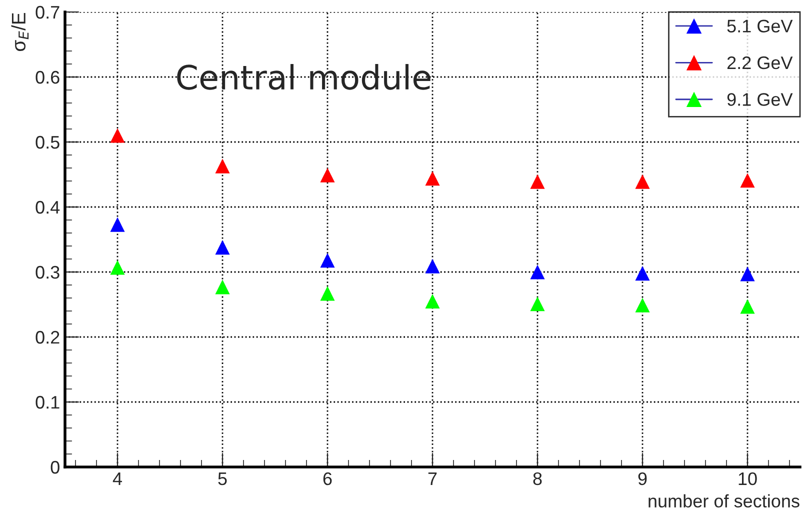 This screenshot has width=805, height=529. What do you see at coordinates (760, 99) in the screenshot?
I see `legend-label: 9.1 GeV` at bounding box center [760, 99].